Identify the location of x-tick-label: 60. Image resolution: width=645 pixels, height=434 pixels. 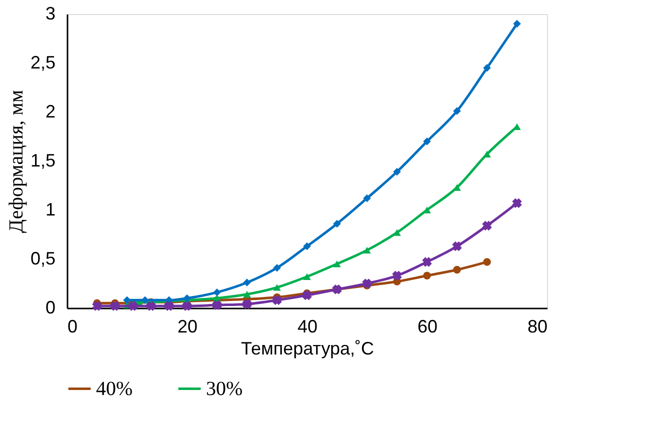
(427, 326).